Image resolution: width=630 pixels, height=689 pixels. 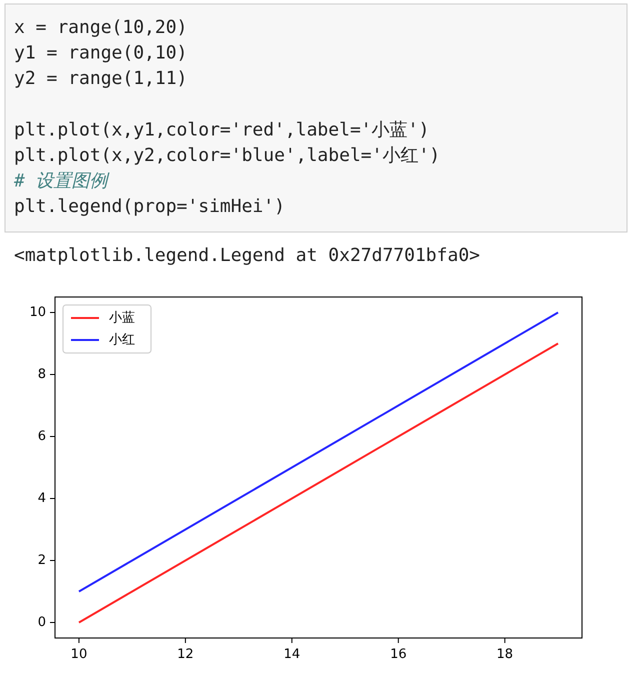 I want to click on legend-label: 小红, so click(x=122, y=340).